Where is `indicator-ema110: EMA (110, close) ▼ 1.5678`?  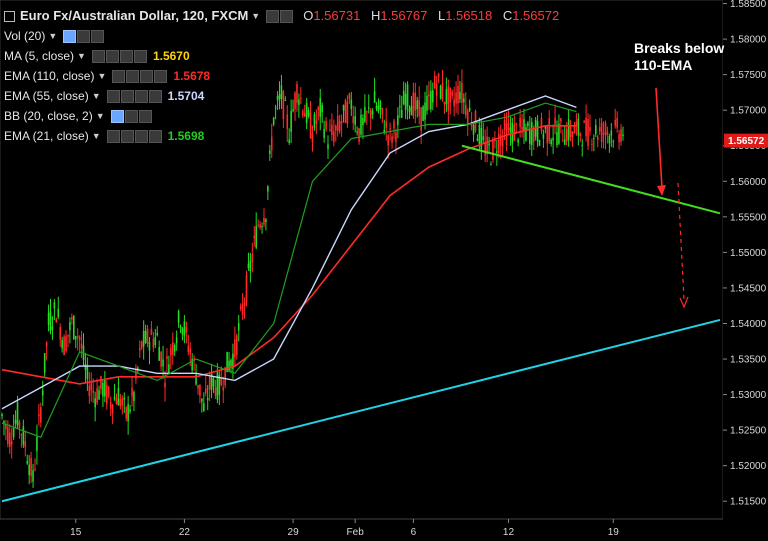
indicator-ema110: EMA (110, close) ▼ 1.5678 is located at coordinates (285, 76).